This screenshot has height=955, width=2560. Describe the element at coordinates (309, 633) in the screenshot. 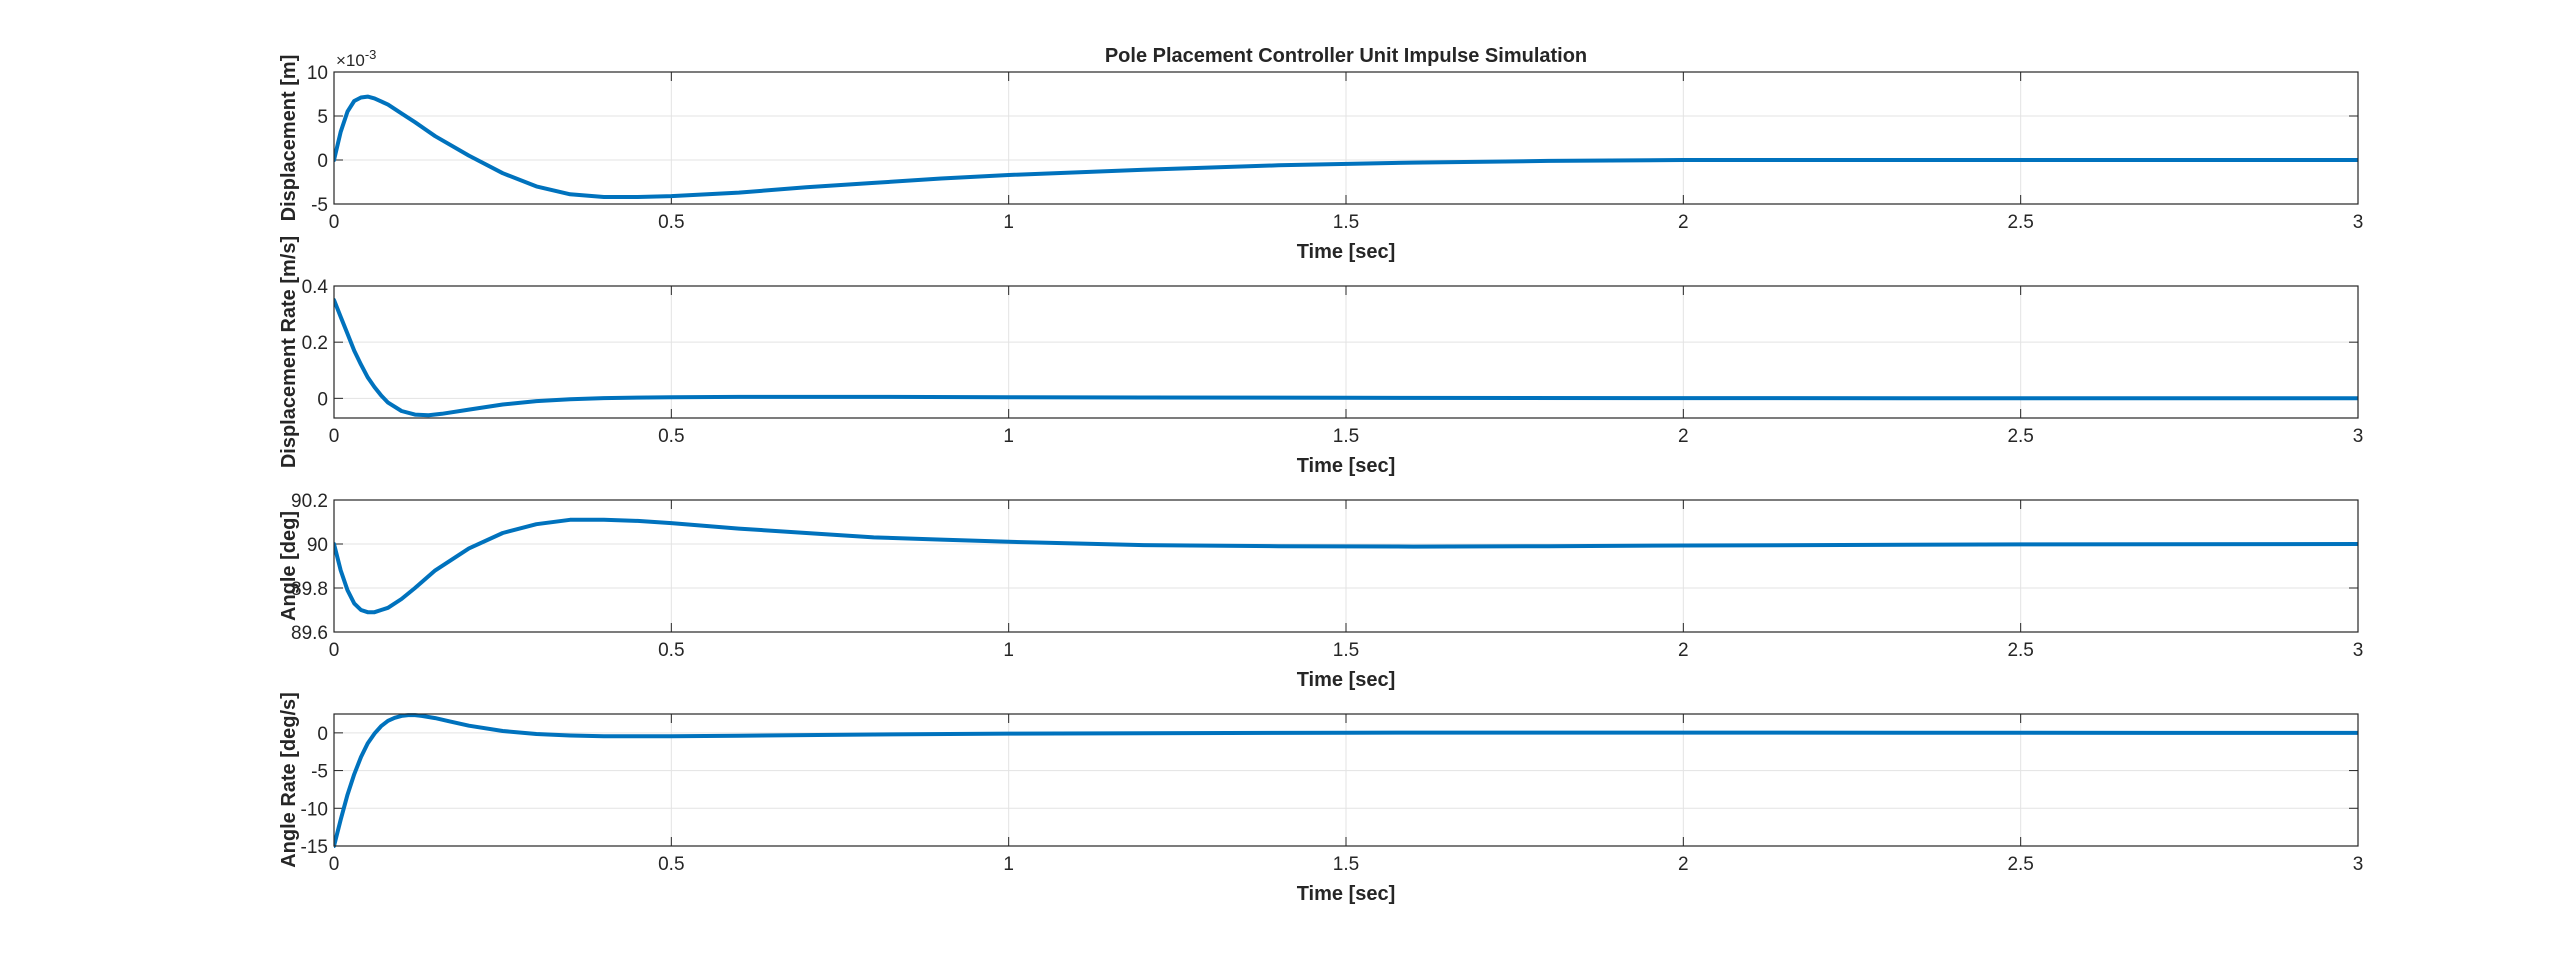

I see `y-tick-label: 89.6` at that location.